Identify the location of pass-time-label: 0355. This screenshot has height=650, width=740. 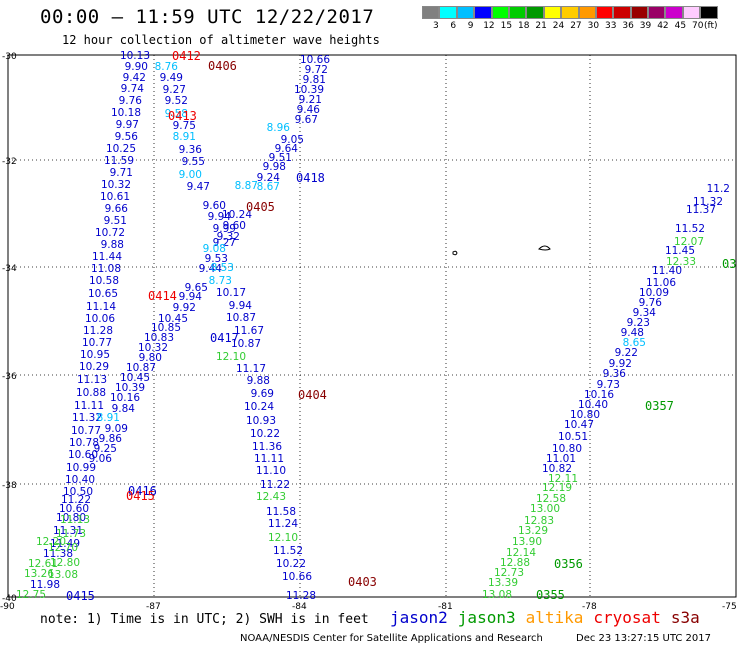
(550, 595).